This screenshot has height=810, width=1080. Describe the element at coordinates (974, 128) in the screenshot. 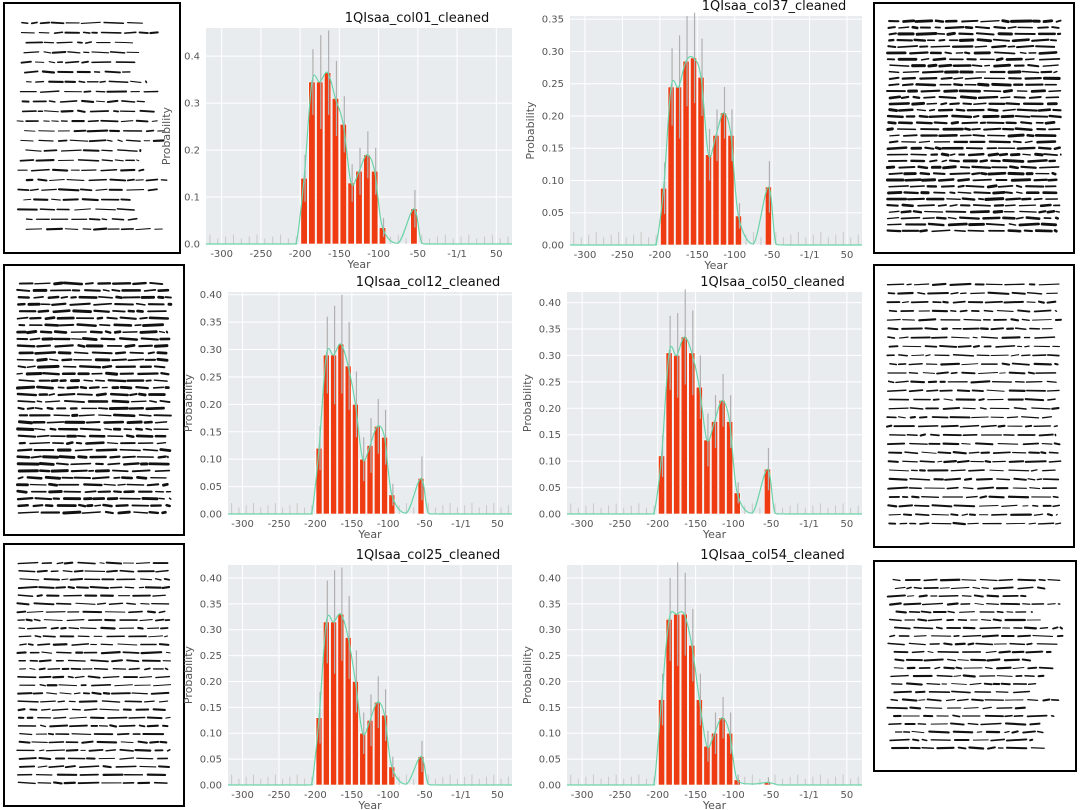

I see `manuscript-thumbnail-col37` at that location.